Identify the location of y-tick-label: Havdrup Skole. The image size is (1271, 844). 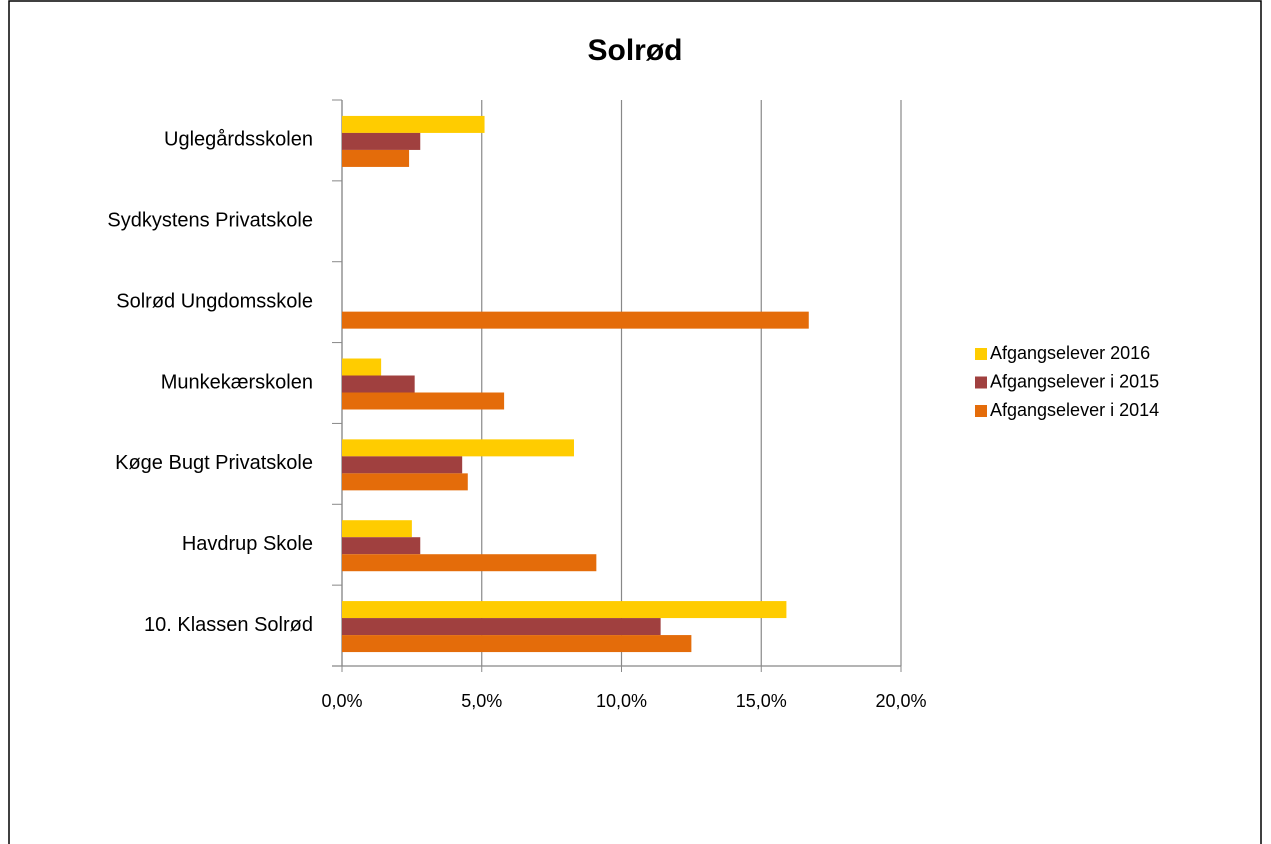
(247, 544).